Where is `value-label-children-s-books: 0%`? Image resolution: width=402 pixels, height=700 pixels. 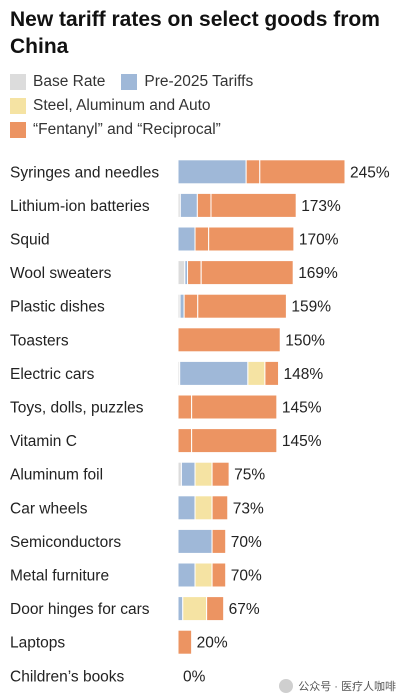 value-label-children-s-books: 0% is located at coordinates (194, 676).